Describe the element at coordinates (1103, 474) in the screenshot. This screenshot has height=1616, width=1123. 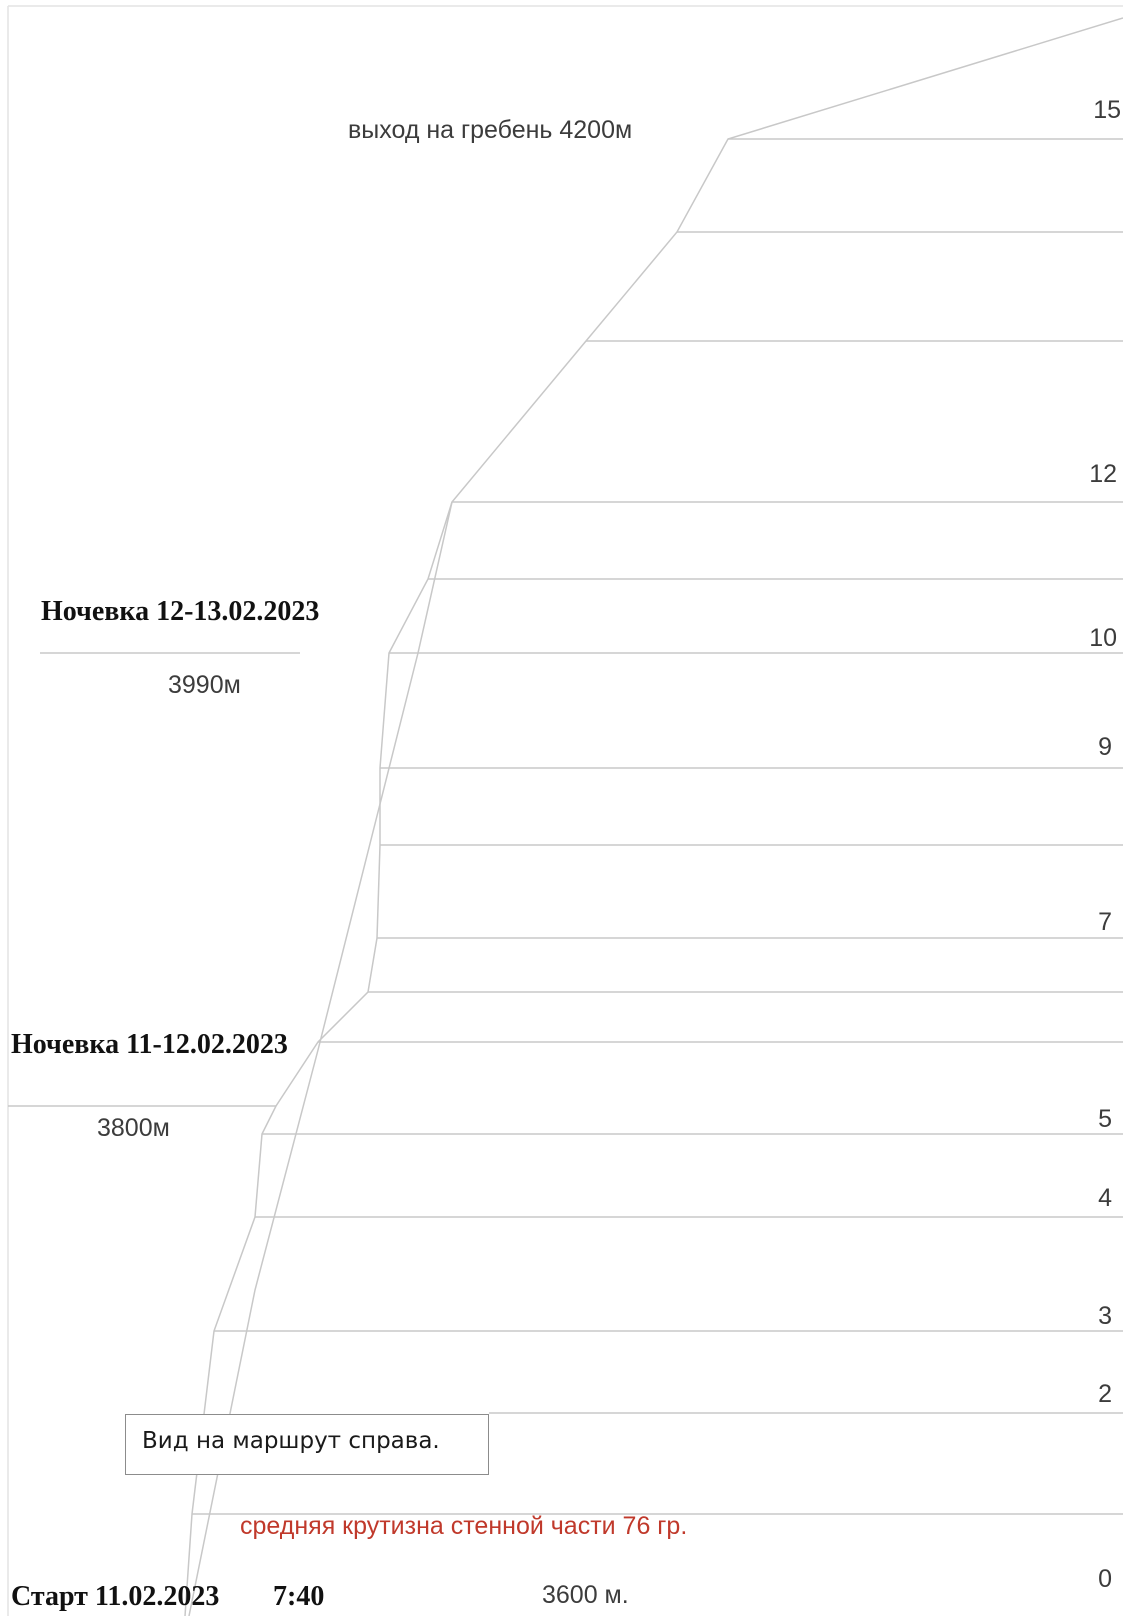
I see `pitch-number: 12` at that location.